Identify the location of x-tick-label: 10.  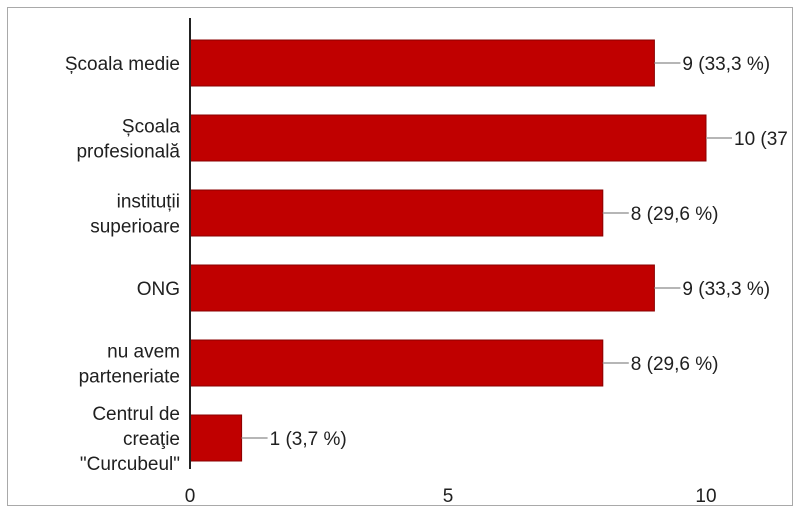
(705, 496).